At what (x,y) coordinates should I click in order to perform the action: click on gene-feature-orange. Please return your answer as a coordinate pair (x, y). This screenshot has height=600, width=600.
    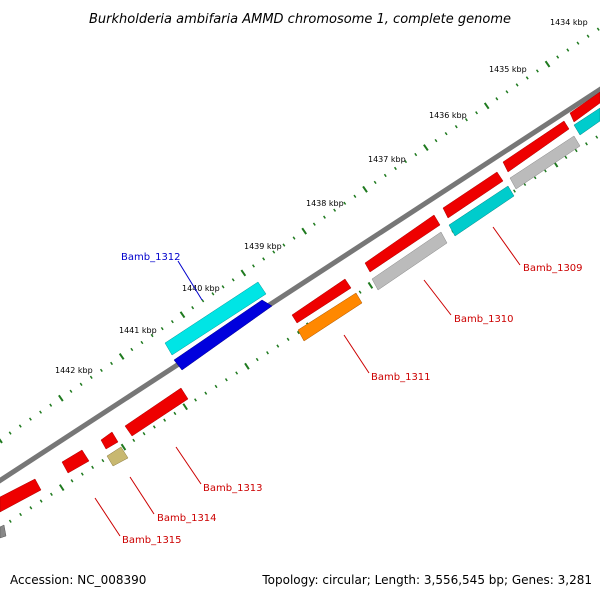
    Looking at the image, I should click on (330, 317).